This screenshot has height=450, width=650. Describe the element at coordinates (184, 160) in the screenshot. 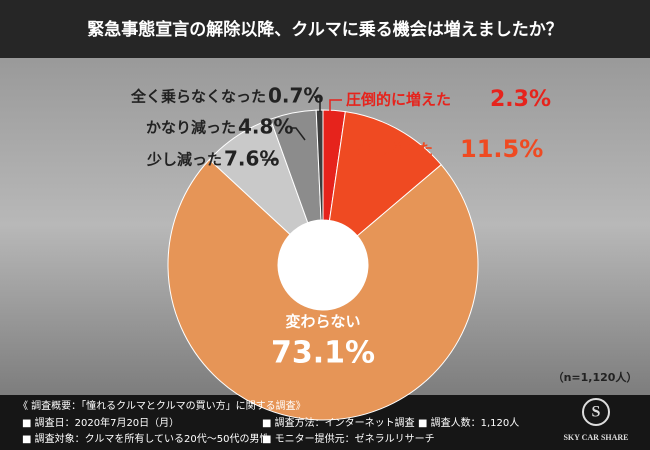

I see `category-label: 少し減った` at that location.